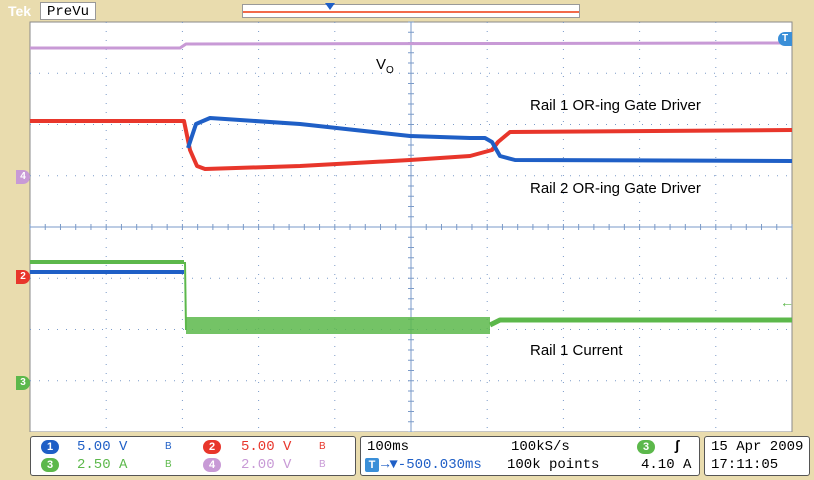 The image size is (814, 480). What do you see at coordinates (102, 465) in the screenshot?
I see `ch3-scale: 2.50 A` at bounding box center [102, 465].